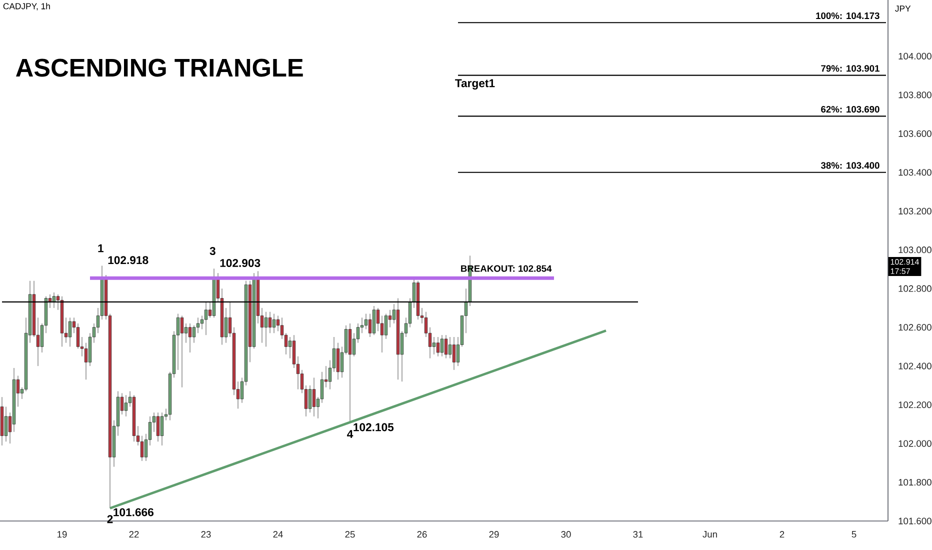  What do you see at coordinates (915, 288) in the screenshot?
I see `y-tick-label: 102.800` at bounding box center [915, 288].